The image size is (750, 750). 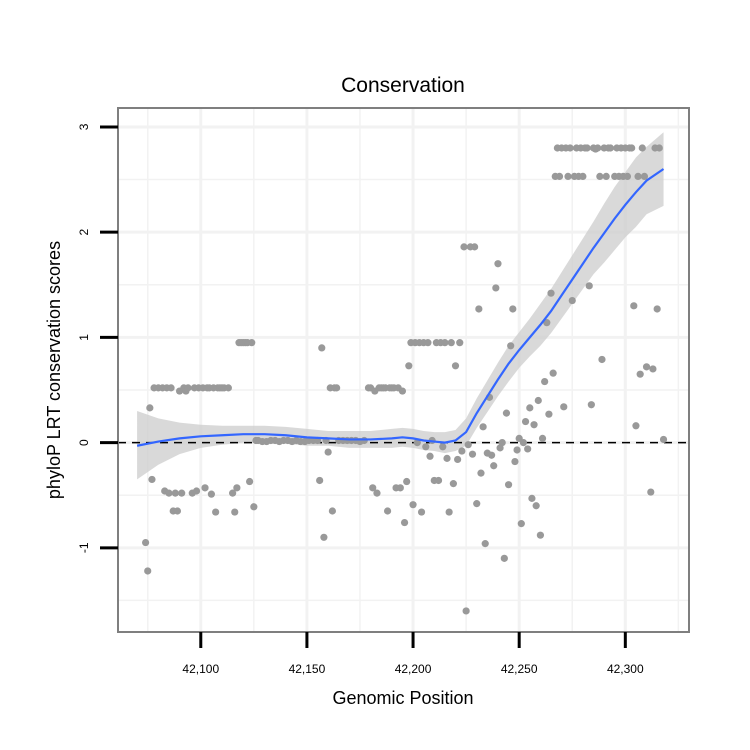 What do you see at coordinates (625, 669) in the screenshot?
I see `x-tick-label: 42,300` at bounding box center [625, 669].